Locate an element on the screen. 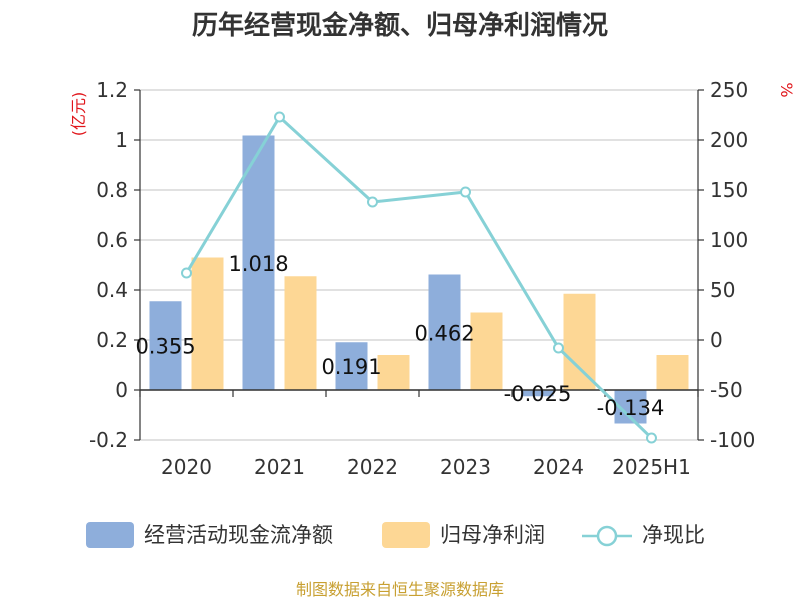  right-axis-tick-label: 100 is located at coordinates (729, 240).